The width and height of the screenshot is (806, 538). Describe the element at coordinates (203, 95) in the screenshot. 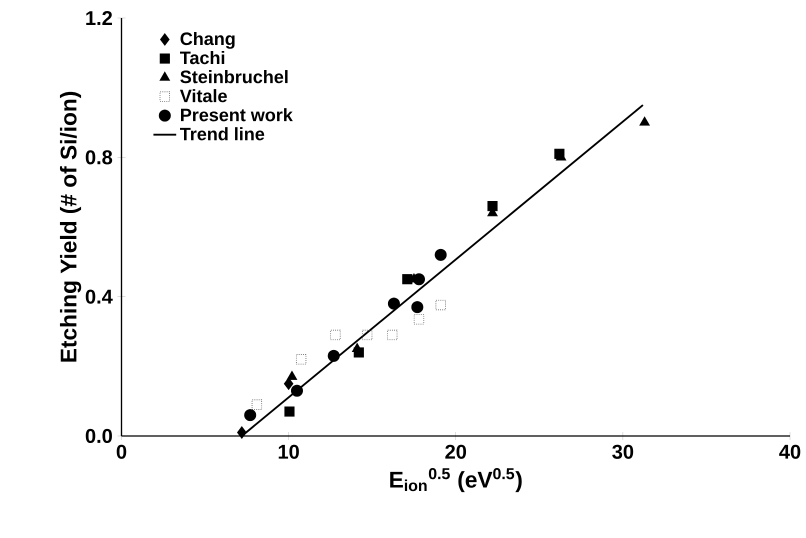

I see `legend-label: Vitale` at that location.